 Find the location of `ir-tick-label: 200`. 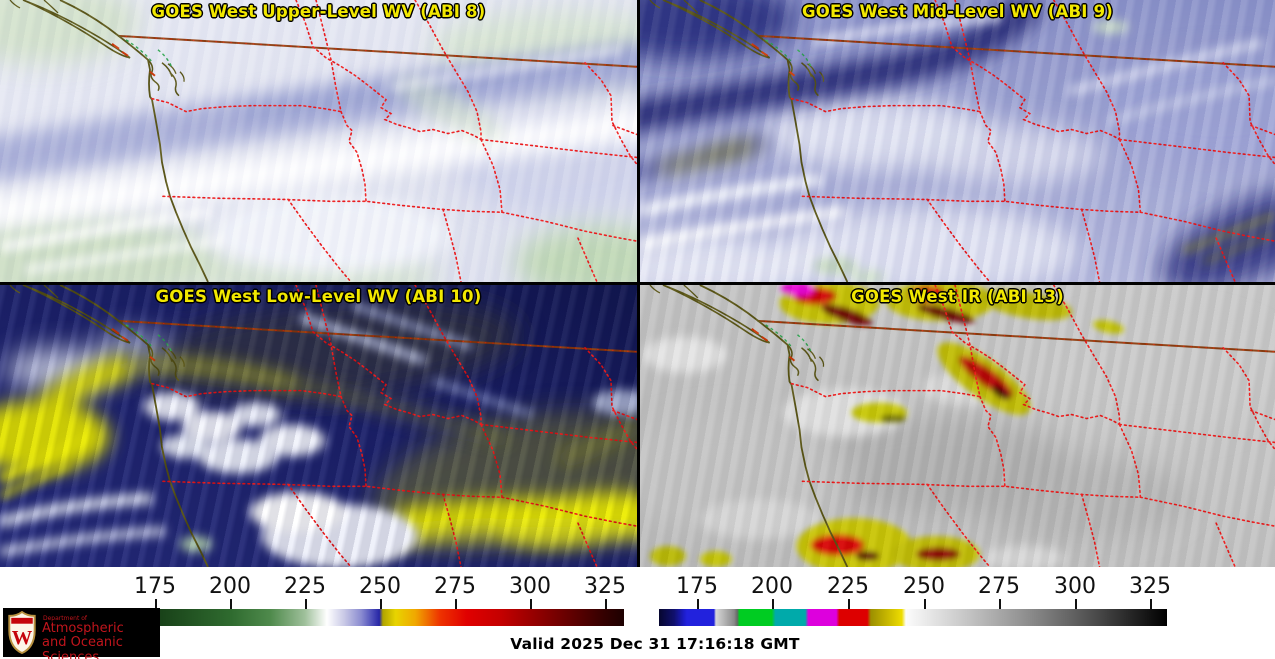

ir-tick-label: 200 is located at coordinates (772, 586).